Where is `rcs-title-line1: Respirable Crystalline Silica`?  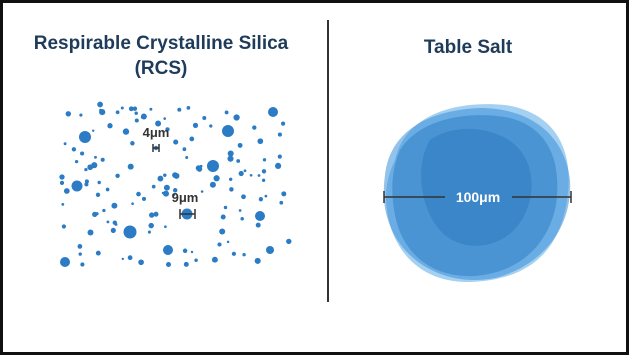 rcs-title-line1: Respirable Crystalline Silica is located at coordinates (161, 43).